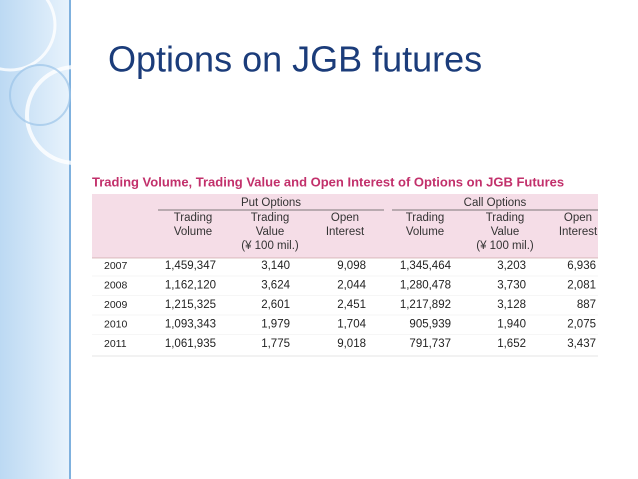 Image resolution: width=638 pixels, height=479 pixels. What do you see at coordinates (116, 324) in the screenshot?
I see `row-year: 2010` at bounding box center [116, 324].